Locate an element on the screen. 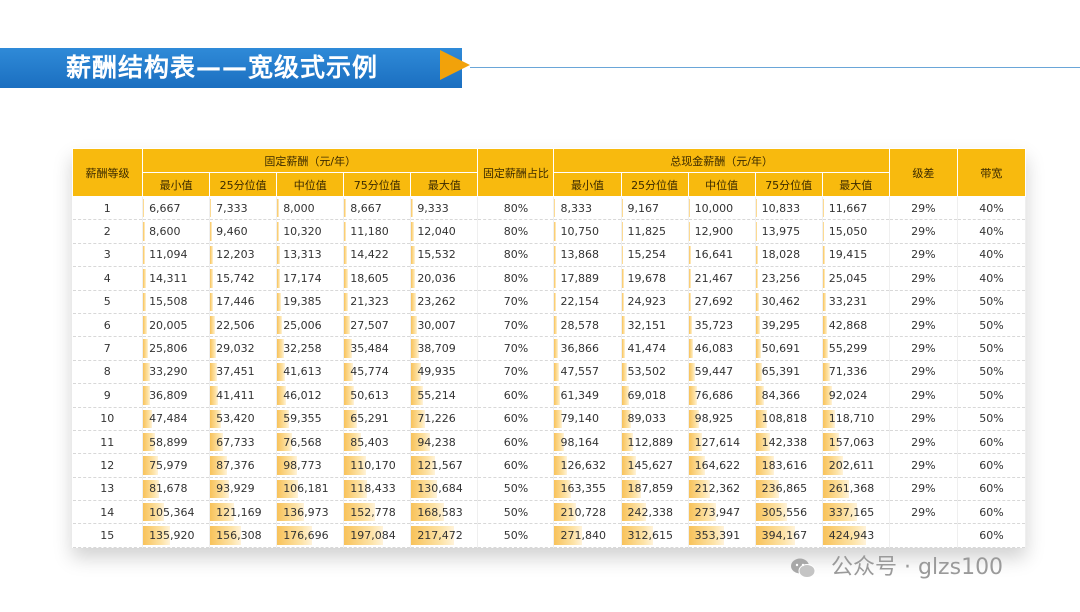  cell-cash-max: 15,050 is located at coordinates (856, 231).